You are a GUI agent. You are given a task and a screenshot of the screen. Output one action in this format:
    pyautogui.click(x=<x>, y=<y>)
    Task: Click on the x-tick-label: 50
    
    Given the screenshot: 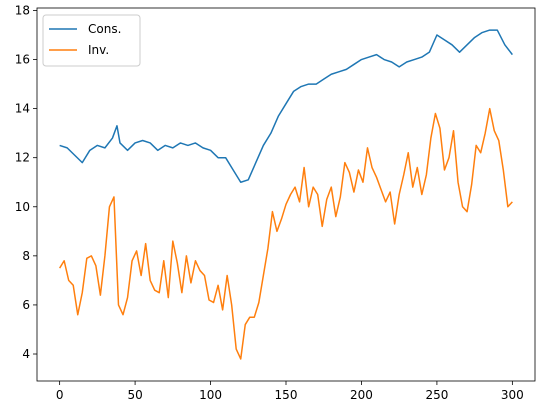 What is the action you would take?
    pyautogui.click(x=134, y=395)
    